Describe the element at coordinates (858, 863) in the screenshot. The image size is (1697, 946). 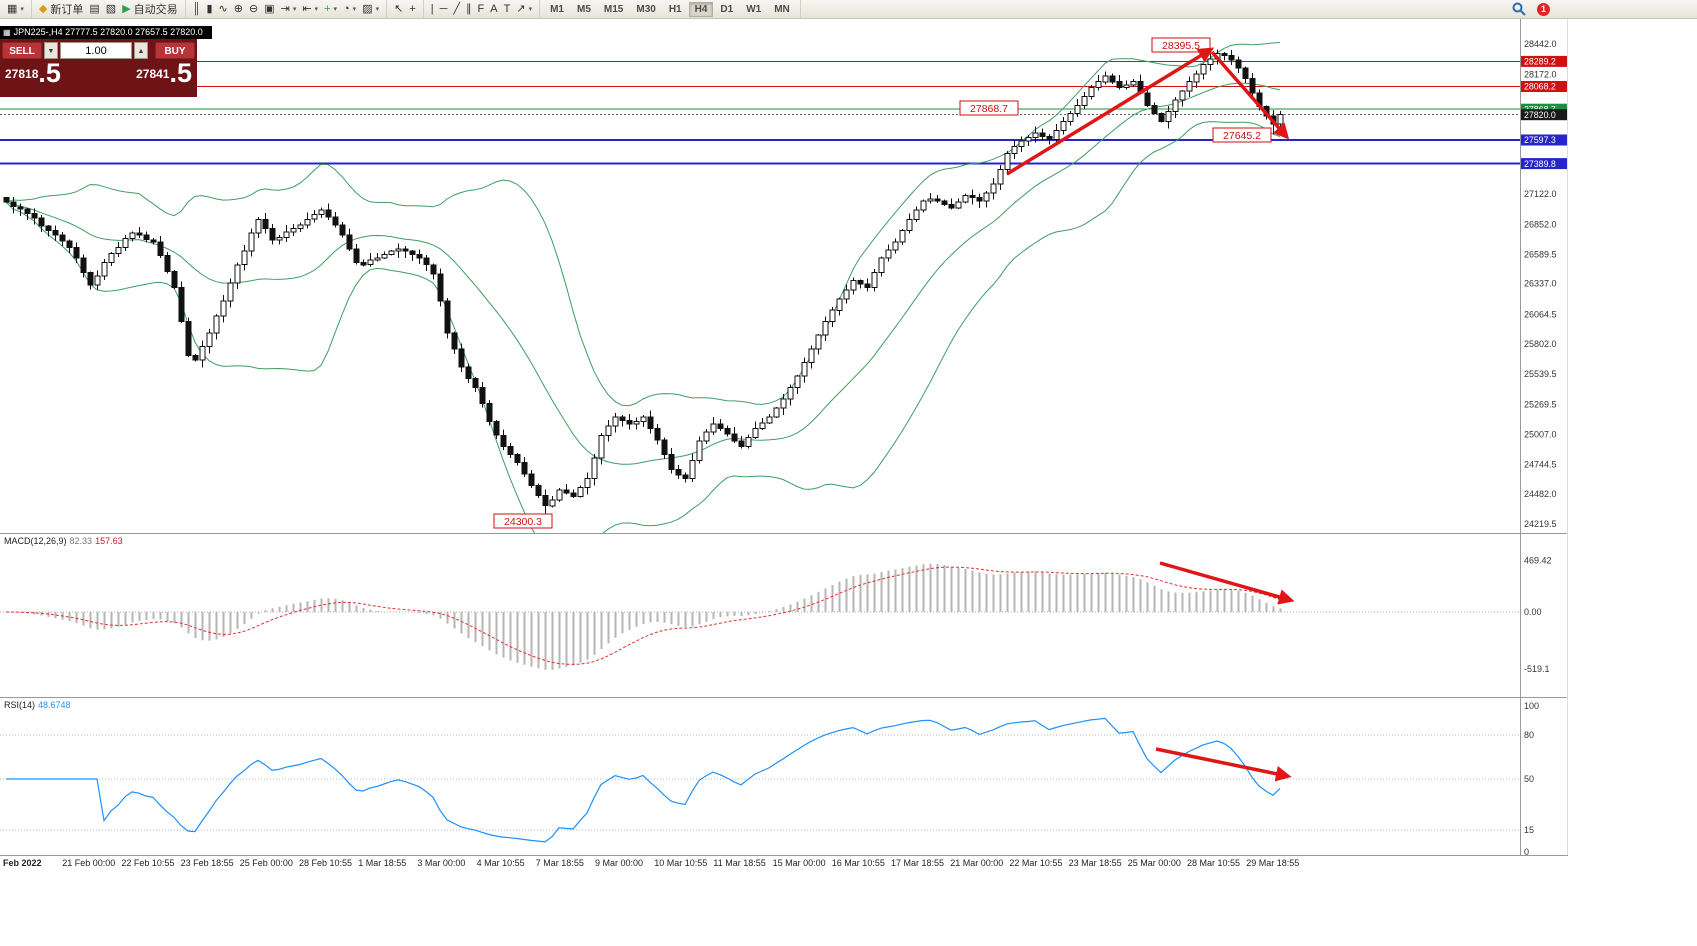
I see `svg-text: 16 Mar 10:55` at that location.